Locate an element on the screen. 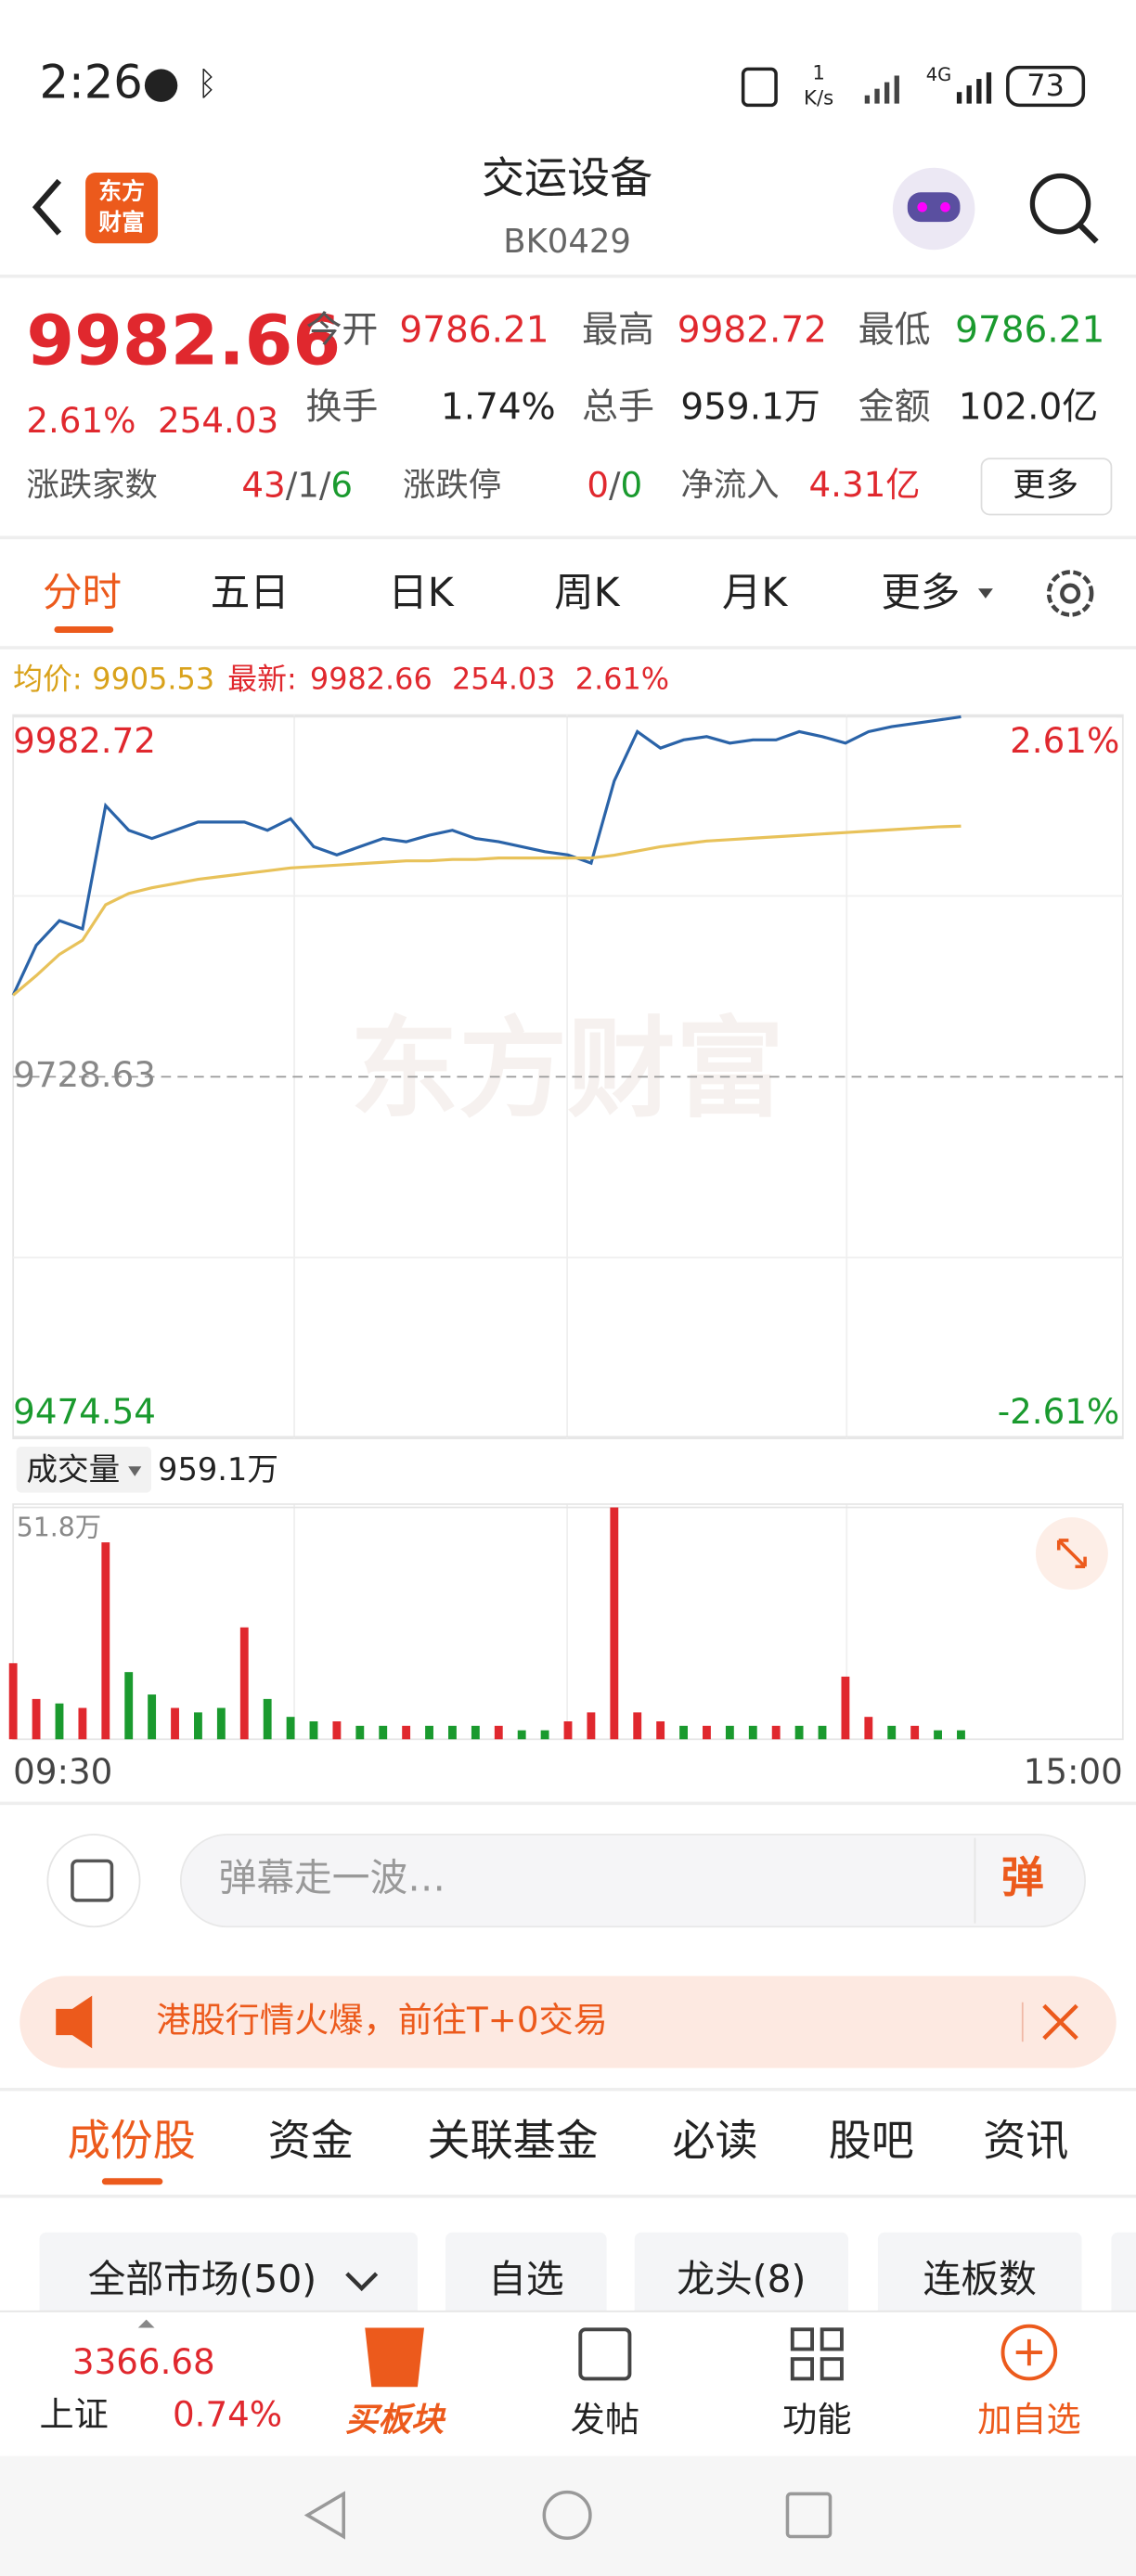  volume-label: 成交量 is located at coordinates (73, 1469).